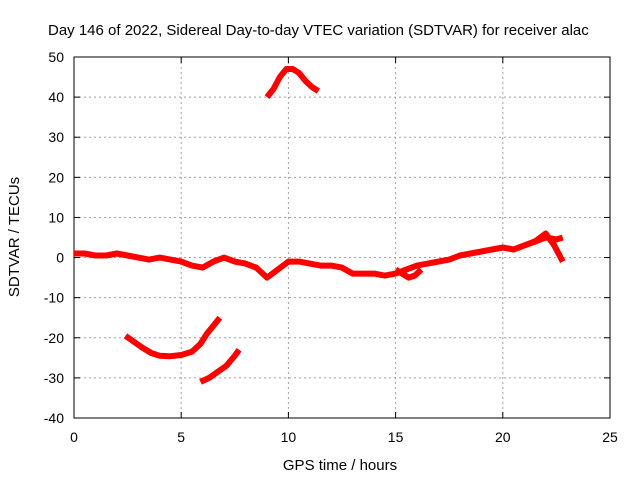 This screenshot has width=640, height=480. I want to click on y-tick-label: -30, so click(54, 378).